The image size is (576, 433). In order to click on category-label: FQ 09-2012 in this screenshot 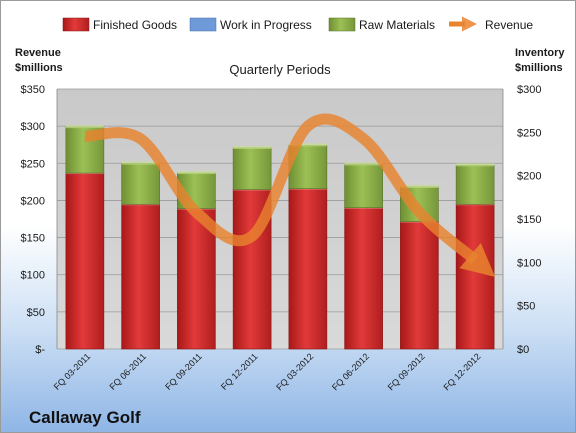, I will do `click(406, 371)`.